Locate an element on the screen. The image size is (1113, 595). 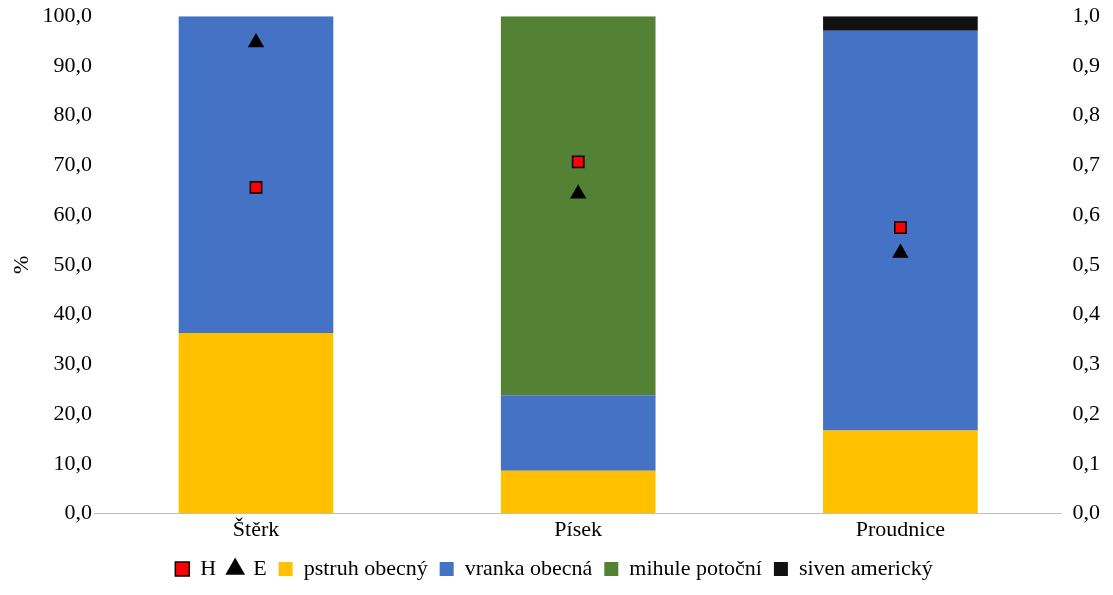
y-tick-label: 50,0 is located at coordinates (72, 263).